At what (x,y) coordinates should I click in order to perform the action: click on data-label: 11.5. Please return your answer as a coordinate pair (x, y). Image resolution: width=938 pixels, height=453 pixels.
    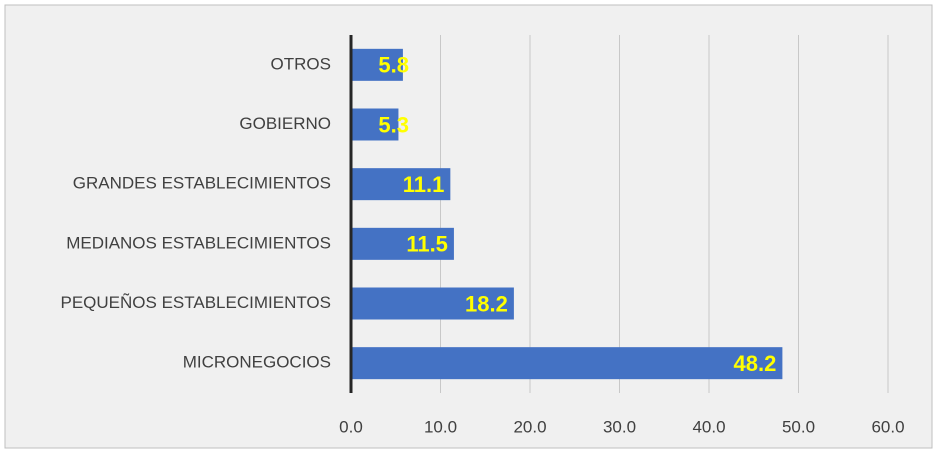
    Looking at the image, I should click on (427, 244).